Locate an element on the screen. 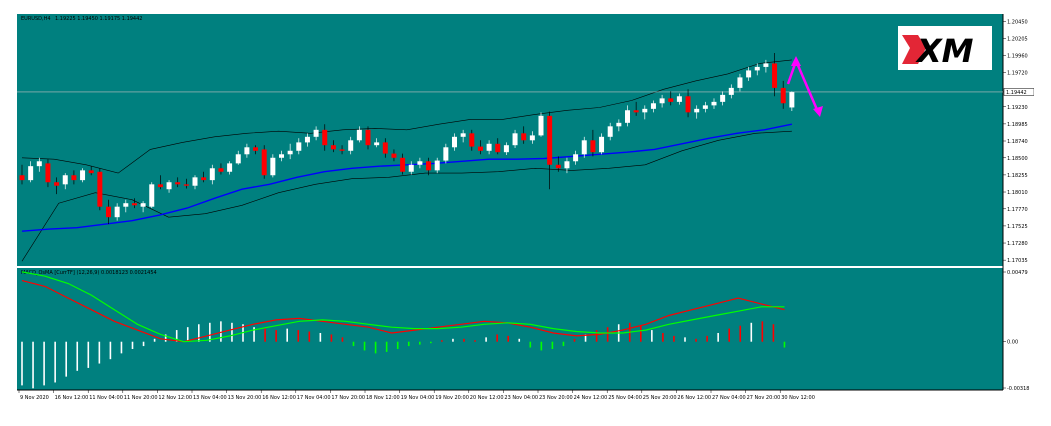 Image resolution: width=1051 pixels, height=426 pixels. time-tick-label: 16 Nov 12:00 is located at coordinates (72, 398).